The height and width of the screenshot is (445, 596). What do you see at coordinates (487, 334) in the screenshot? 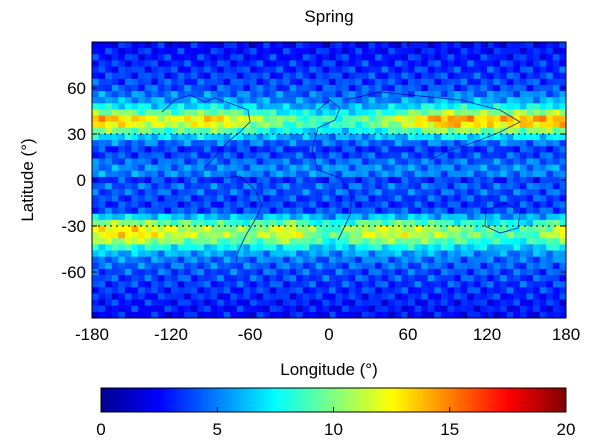
I see `x-tick-label: 120` at bounding box center [487, 334].